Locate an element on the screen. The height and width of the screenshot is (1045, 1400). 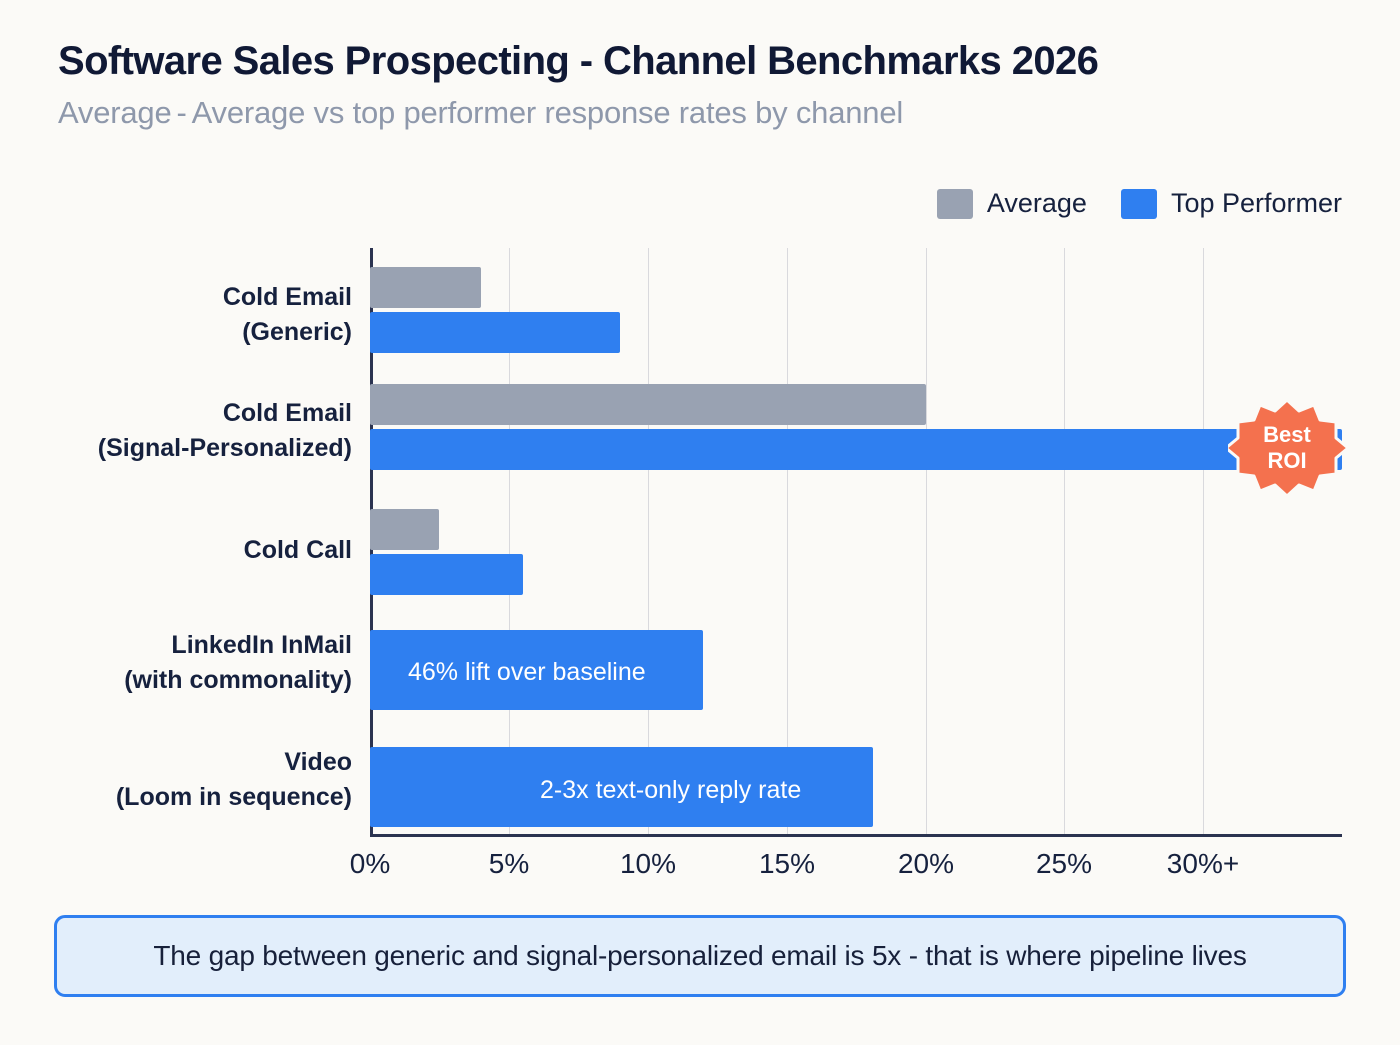
legend-swatch-top-performer is located at coordinates (1138, 203).